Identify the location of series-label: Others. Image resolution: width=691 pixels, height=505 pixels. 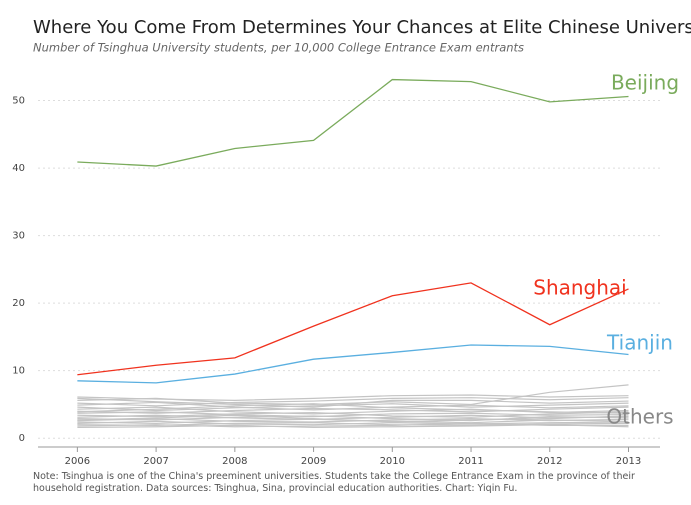
(639, 417).